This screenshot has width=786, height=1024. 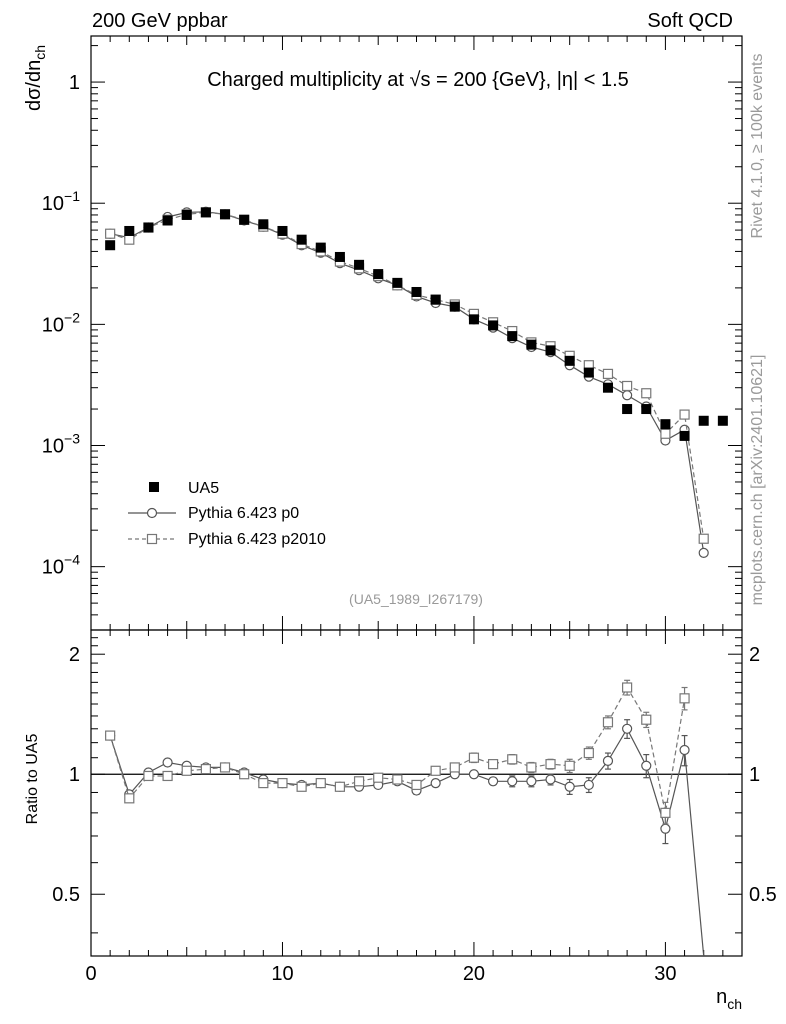 I want to click on header-left: 200 GeV ppbar, so click(x=160, y=21).